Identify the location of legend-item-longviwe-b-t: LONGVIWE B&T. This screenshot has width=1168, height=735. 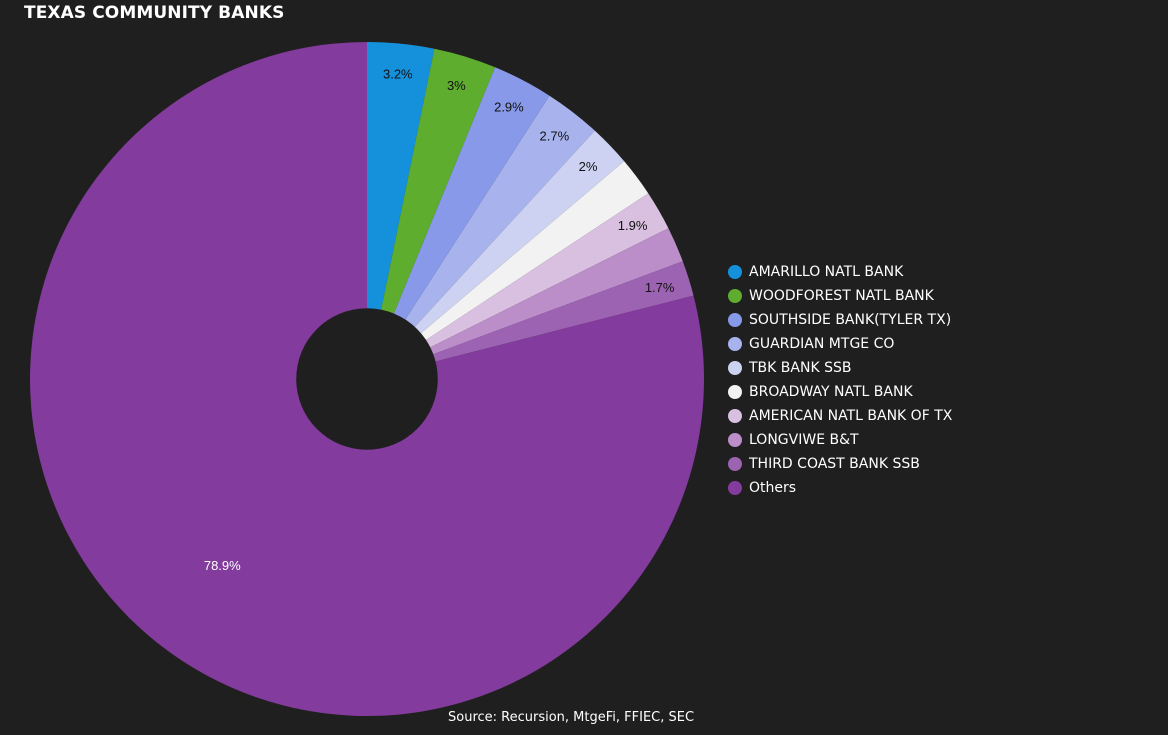
(840, 440).